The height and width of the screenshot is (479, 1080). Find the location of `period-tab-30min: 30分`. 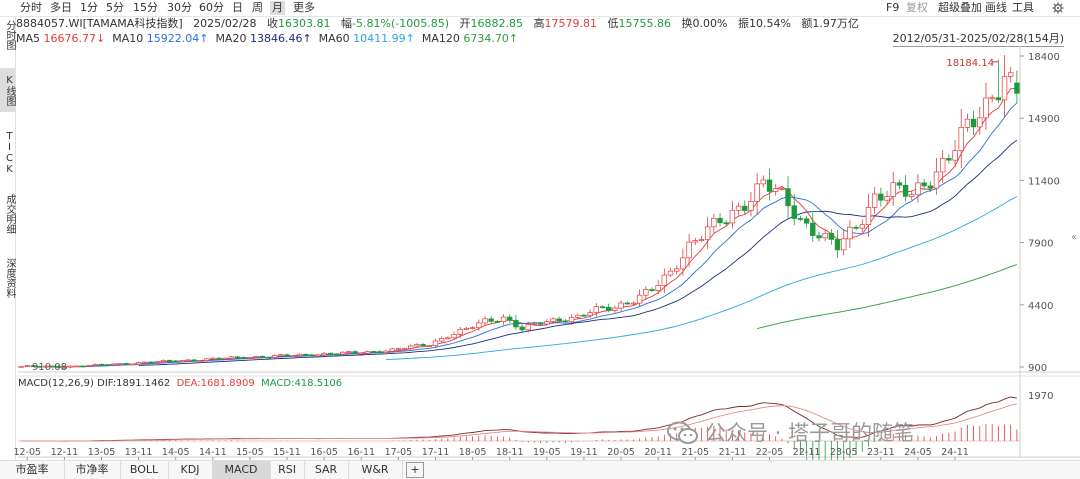

period-tab-30min: 30分 is located at coordinates (179, 7).